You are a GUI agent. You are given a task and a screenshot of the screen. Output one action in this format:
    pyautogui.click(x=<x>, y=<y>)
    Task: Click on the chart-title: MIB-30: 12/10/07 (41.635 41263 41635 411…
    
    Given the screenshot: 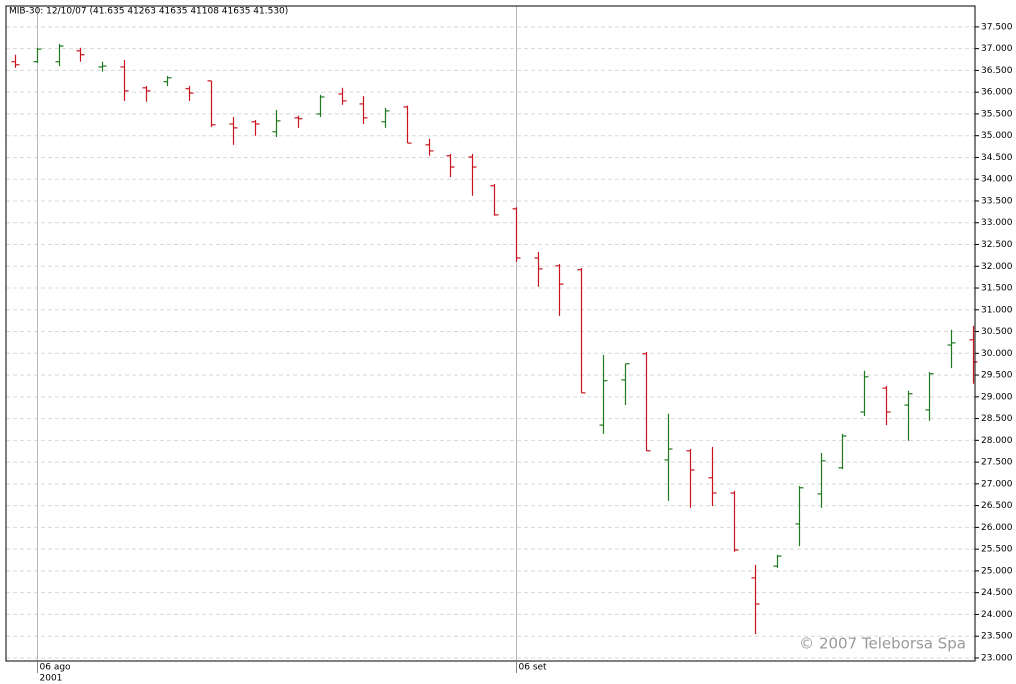 What is the action you would take?
    pyautogui.click(x=148, y=12)
    